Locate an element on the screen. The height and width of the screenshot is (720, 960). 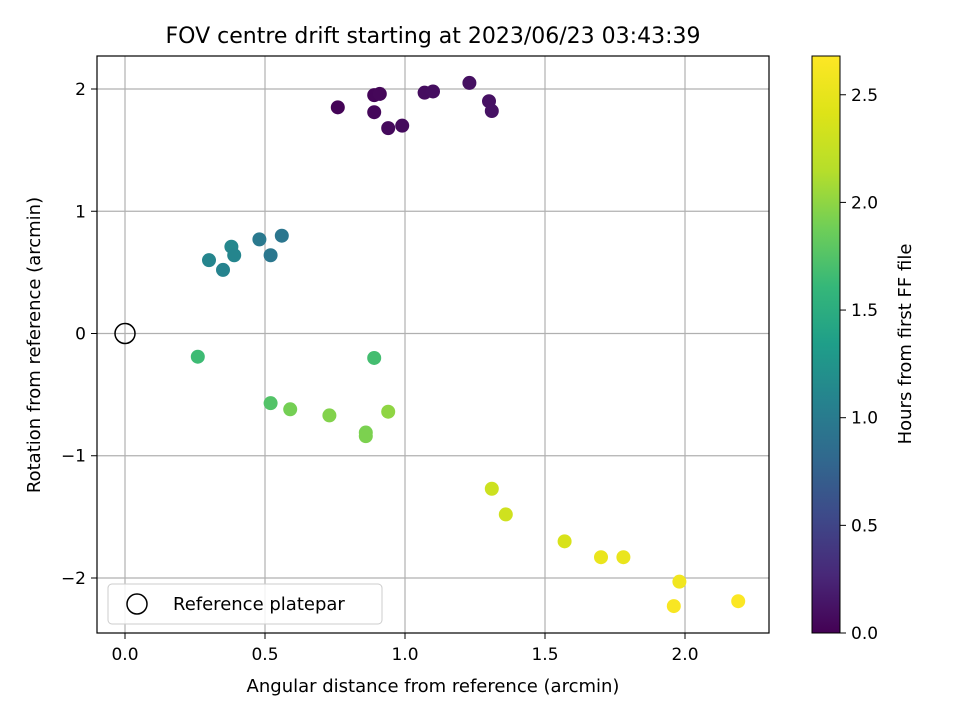
colorbar-tick-label: 2.5 is located at coordinates (864, 96).